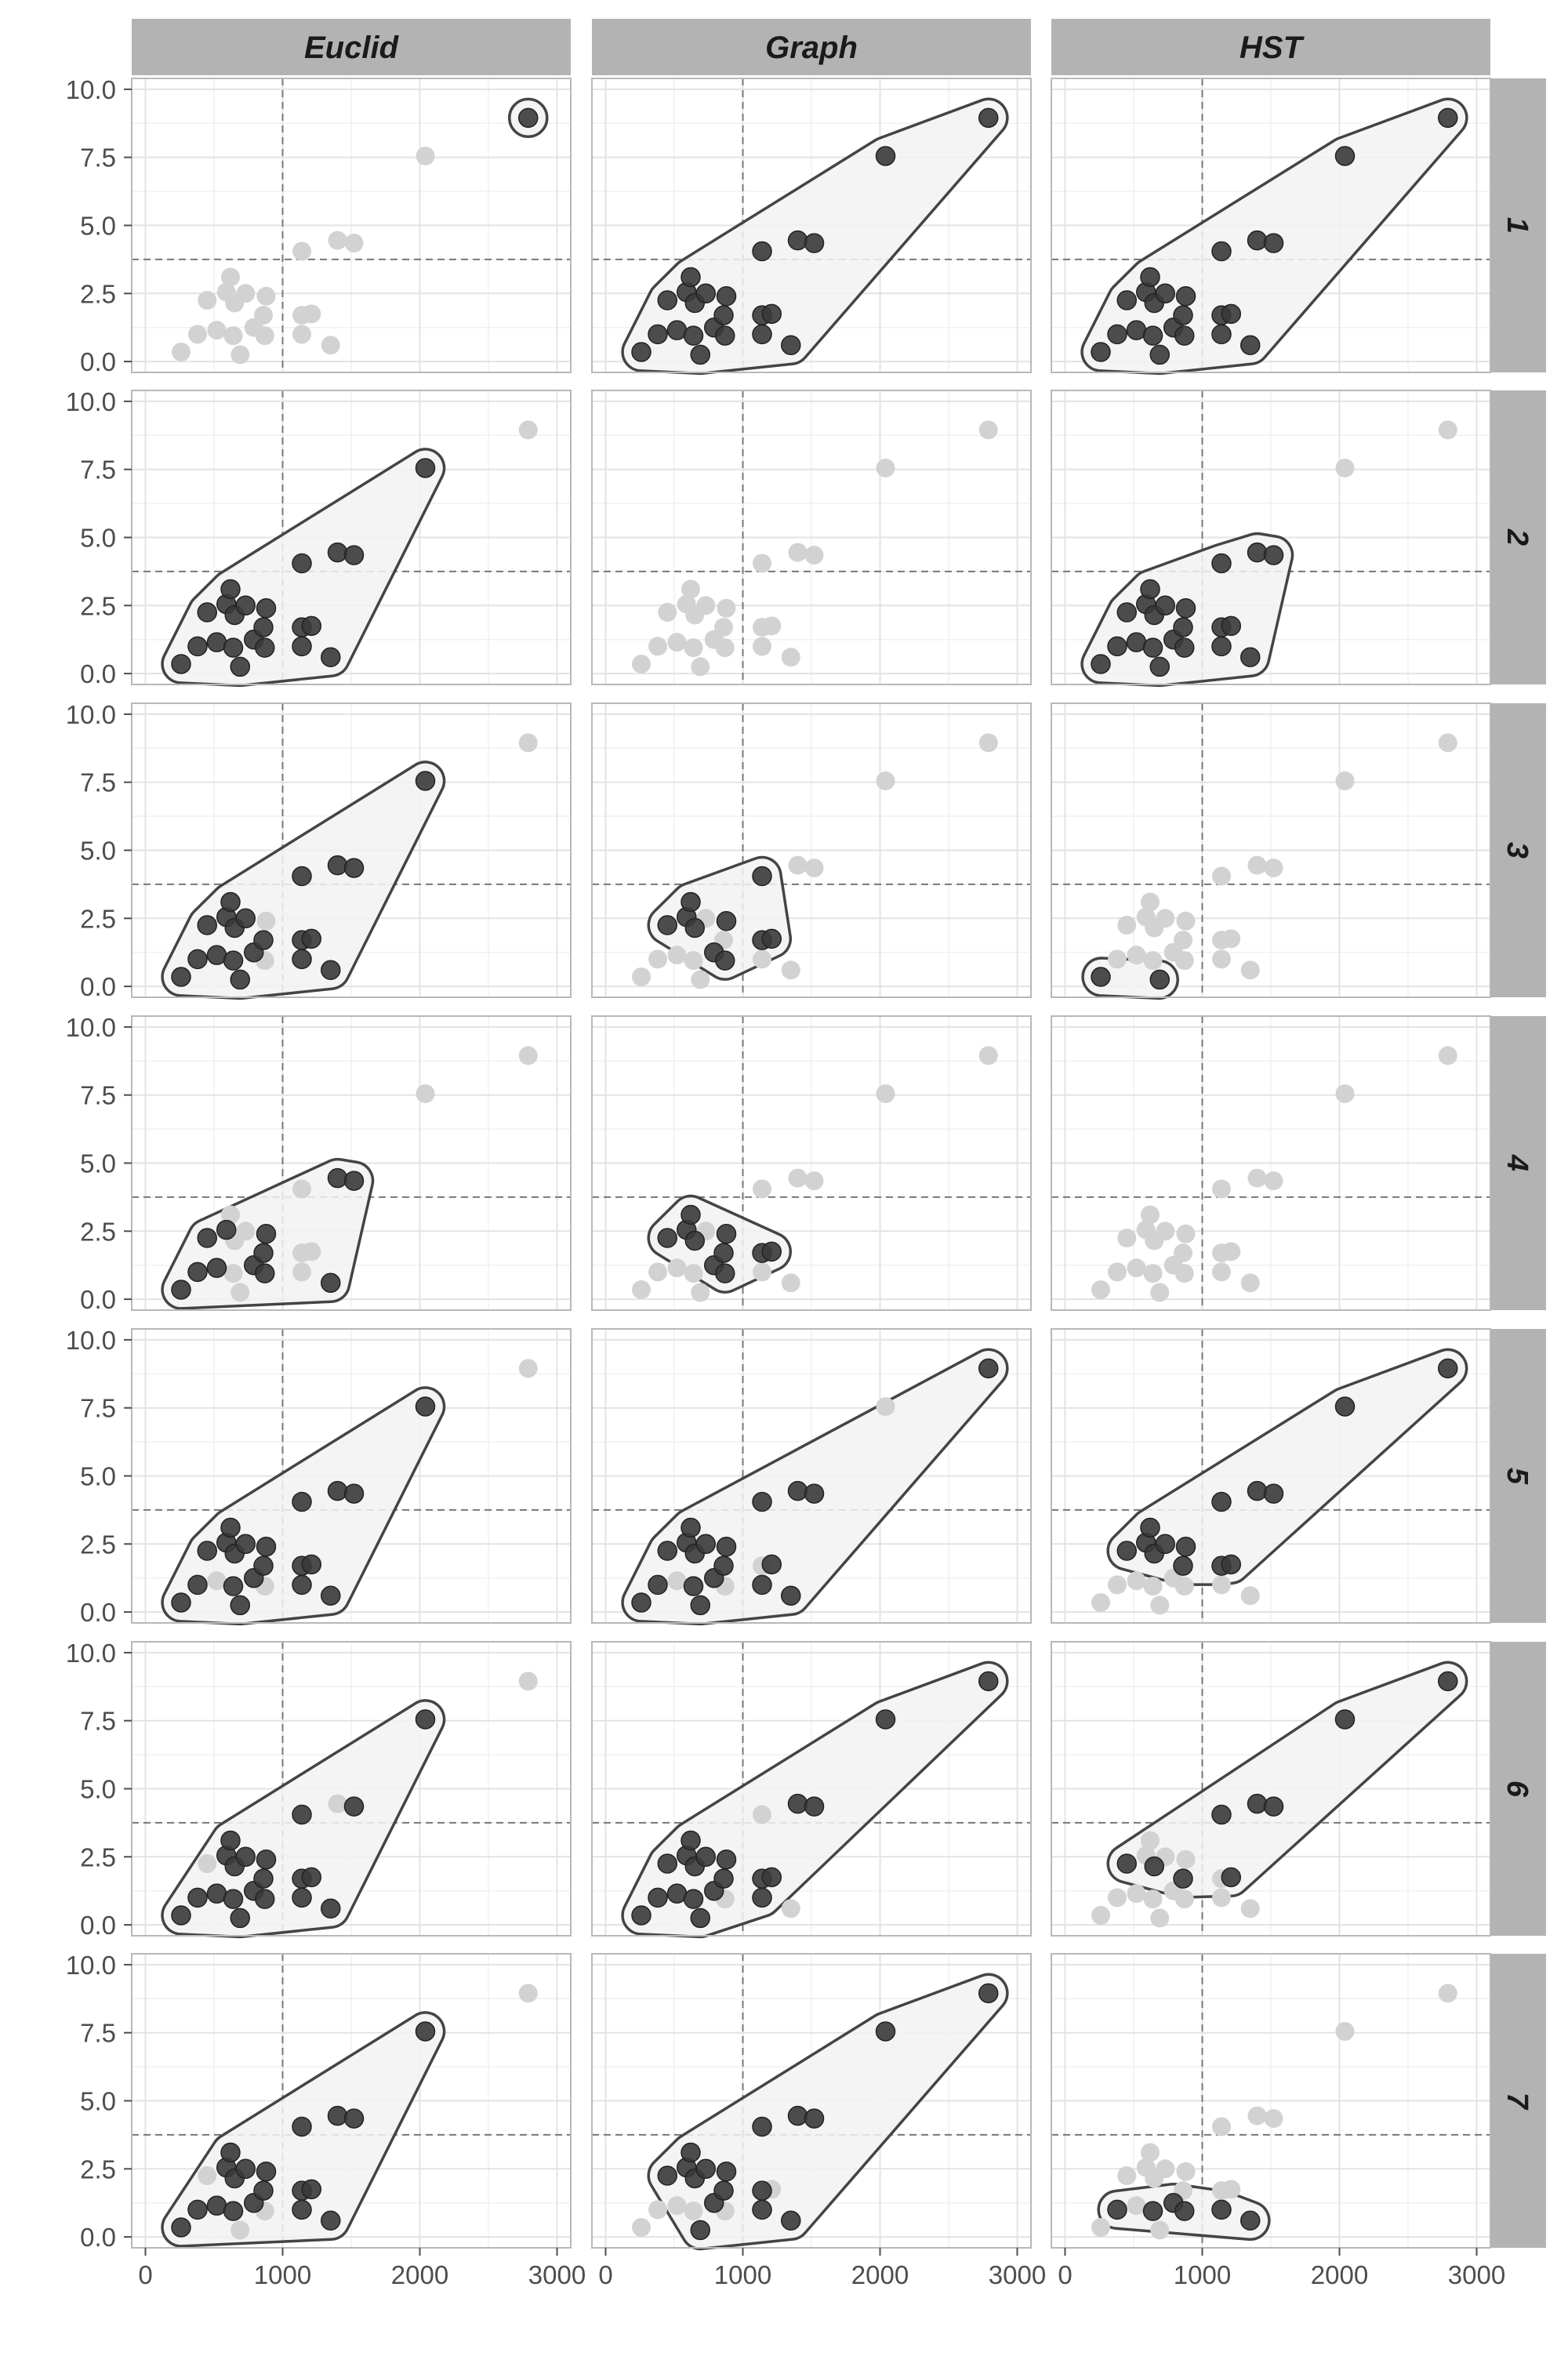  What do you see at coordinates (282, 2274) in the screenshot?
I see `x-tick-label: 1000` at bounding box center [282, 2274].